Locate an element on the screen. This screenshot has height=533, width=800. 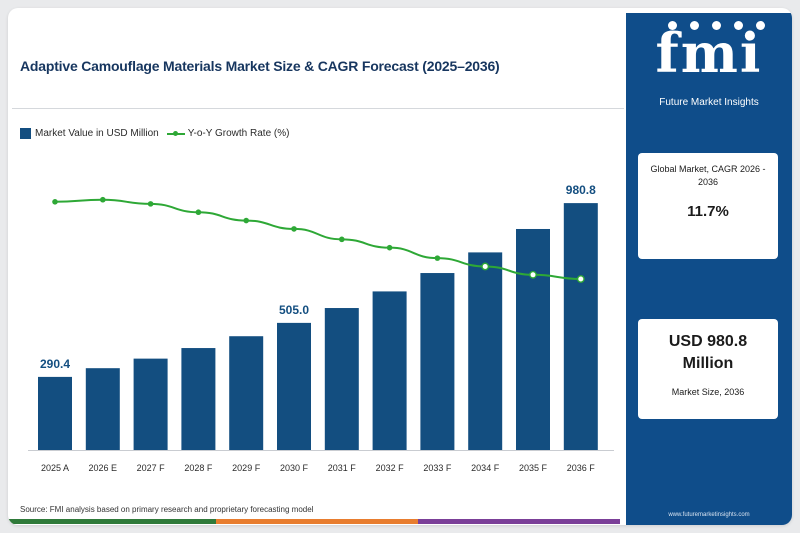
legend-bar-swatch is located at coordinates (25, 133).